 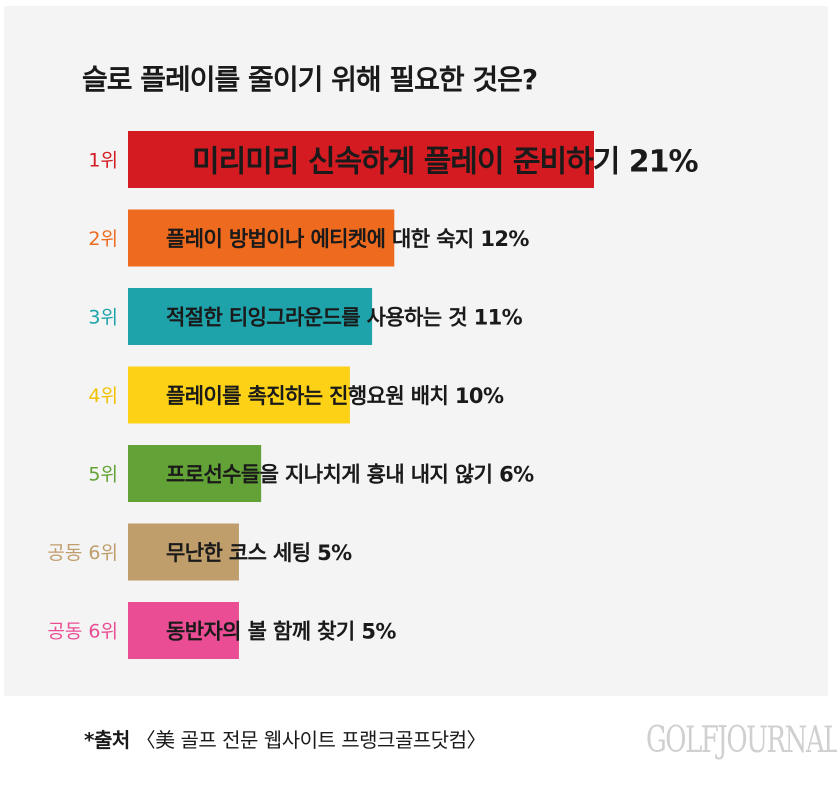 What do you see at coordinates (310, 79) in the screenshot?
I see `chart-title: 슬로 플레이를 줄이기 위해 필요한 것은?` at bounding box center [310, 79].